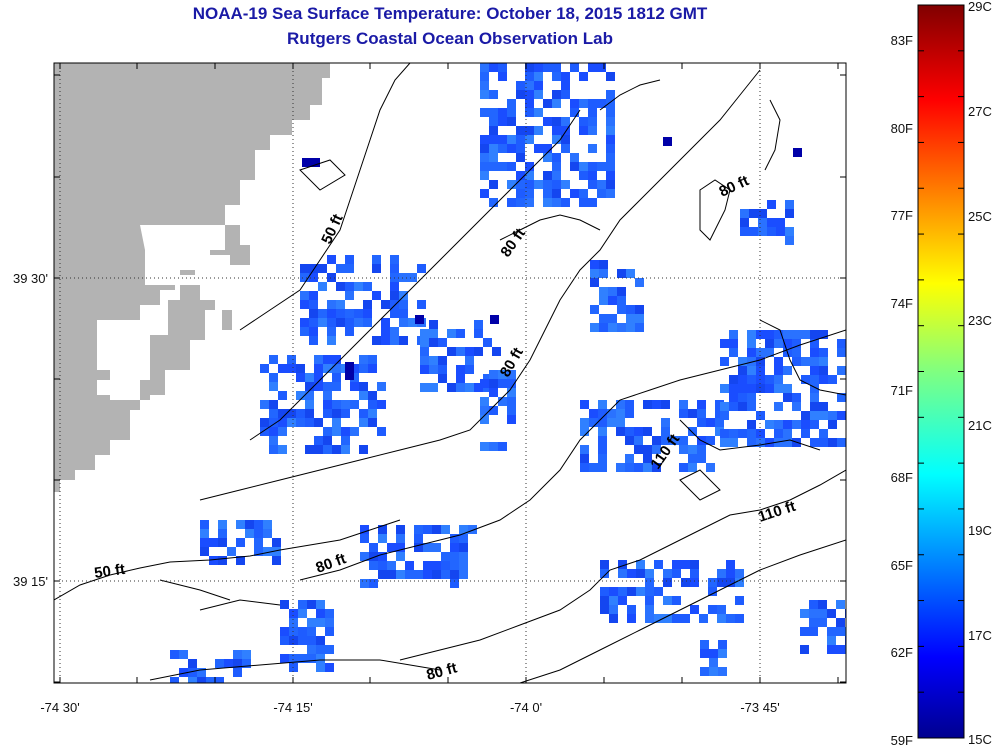  What do you see at coordinates (797, 152) in the screenshot?
I see `sst-pixel-cold` at bounding box center [797, 152].